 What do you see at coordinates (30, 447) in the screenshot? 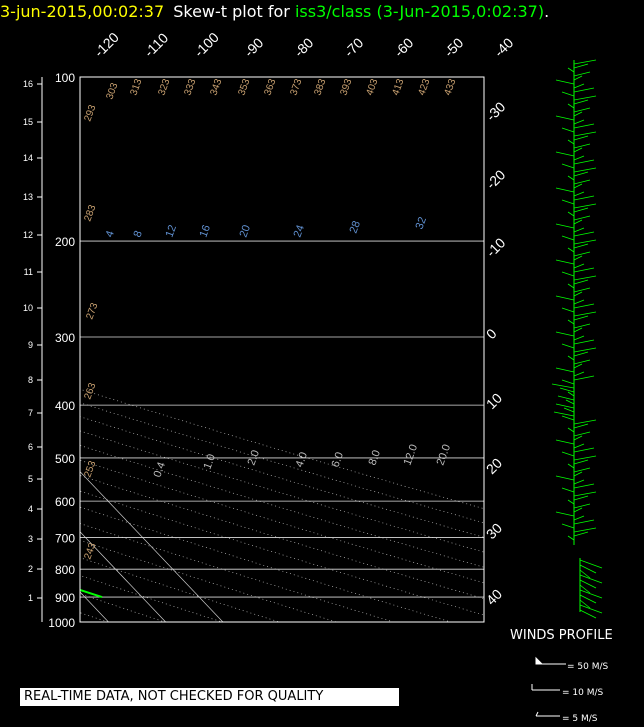
I see `height-tick-label: 6` at bounding box center [30, 447].